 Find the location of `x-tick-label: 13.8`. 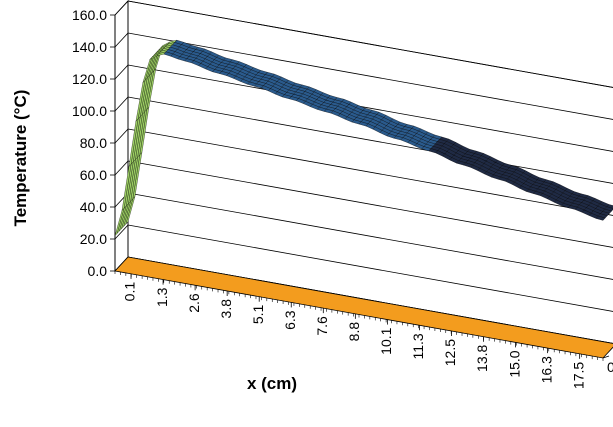

x-tick-label: 13.8 is located at coordinates (482, 357).